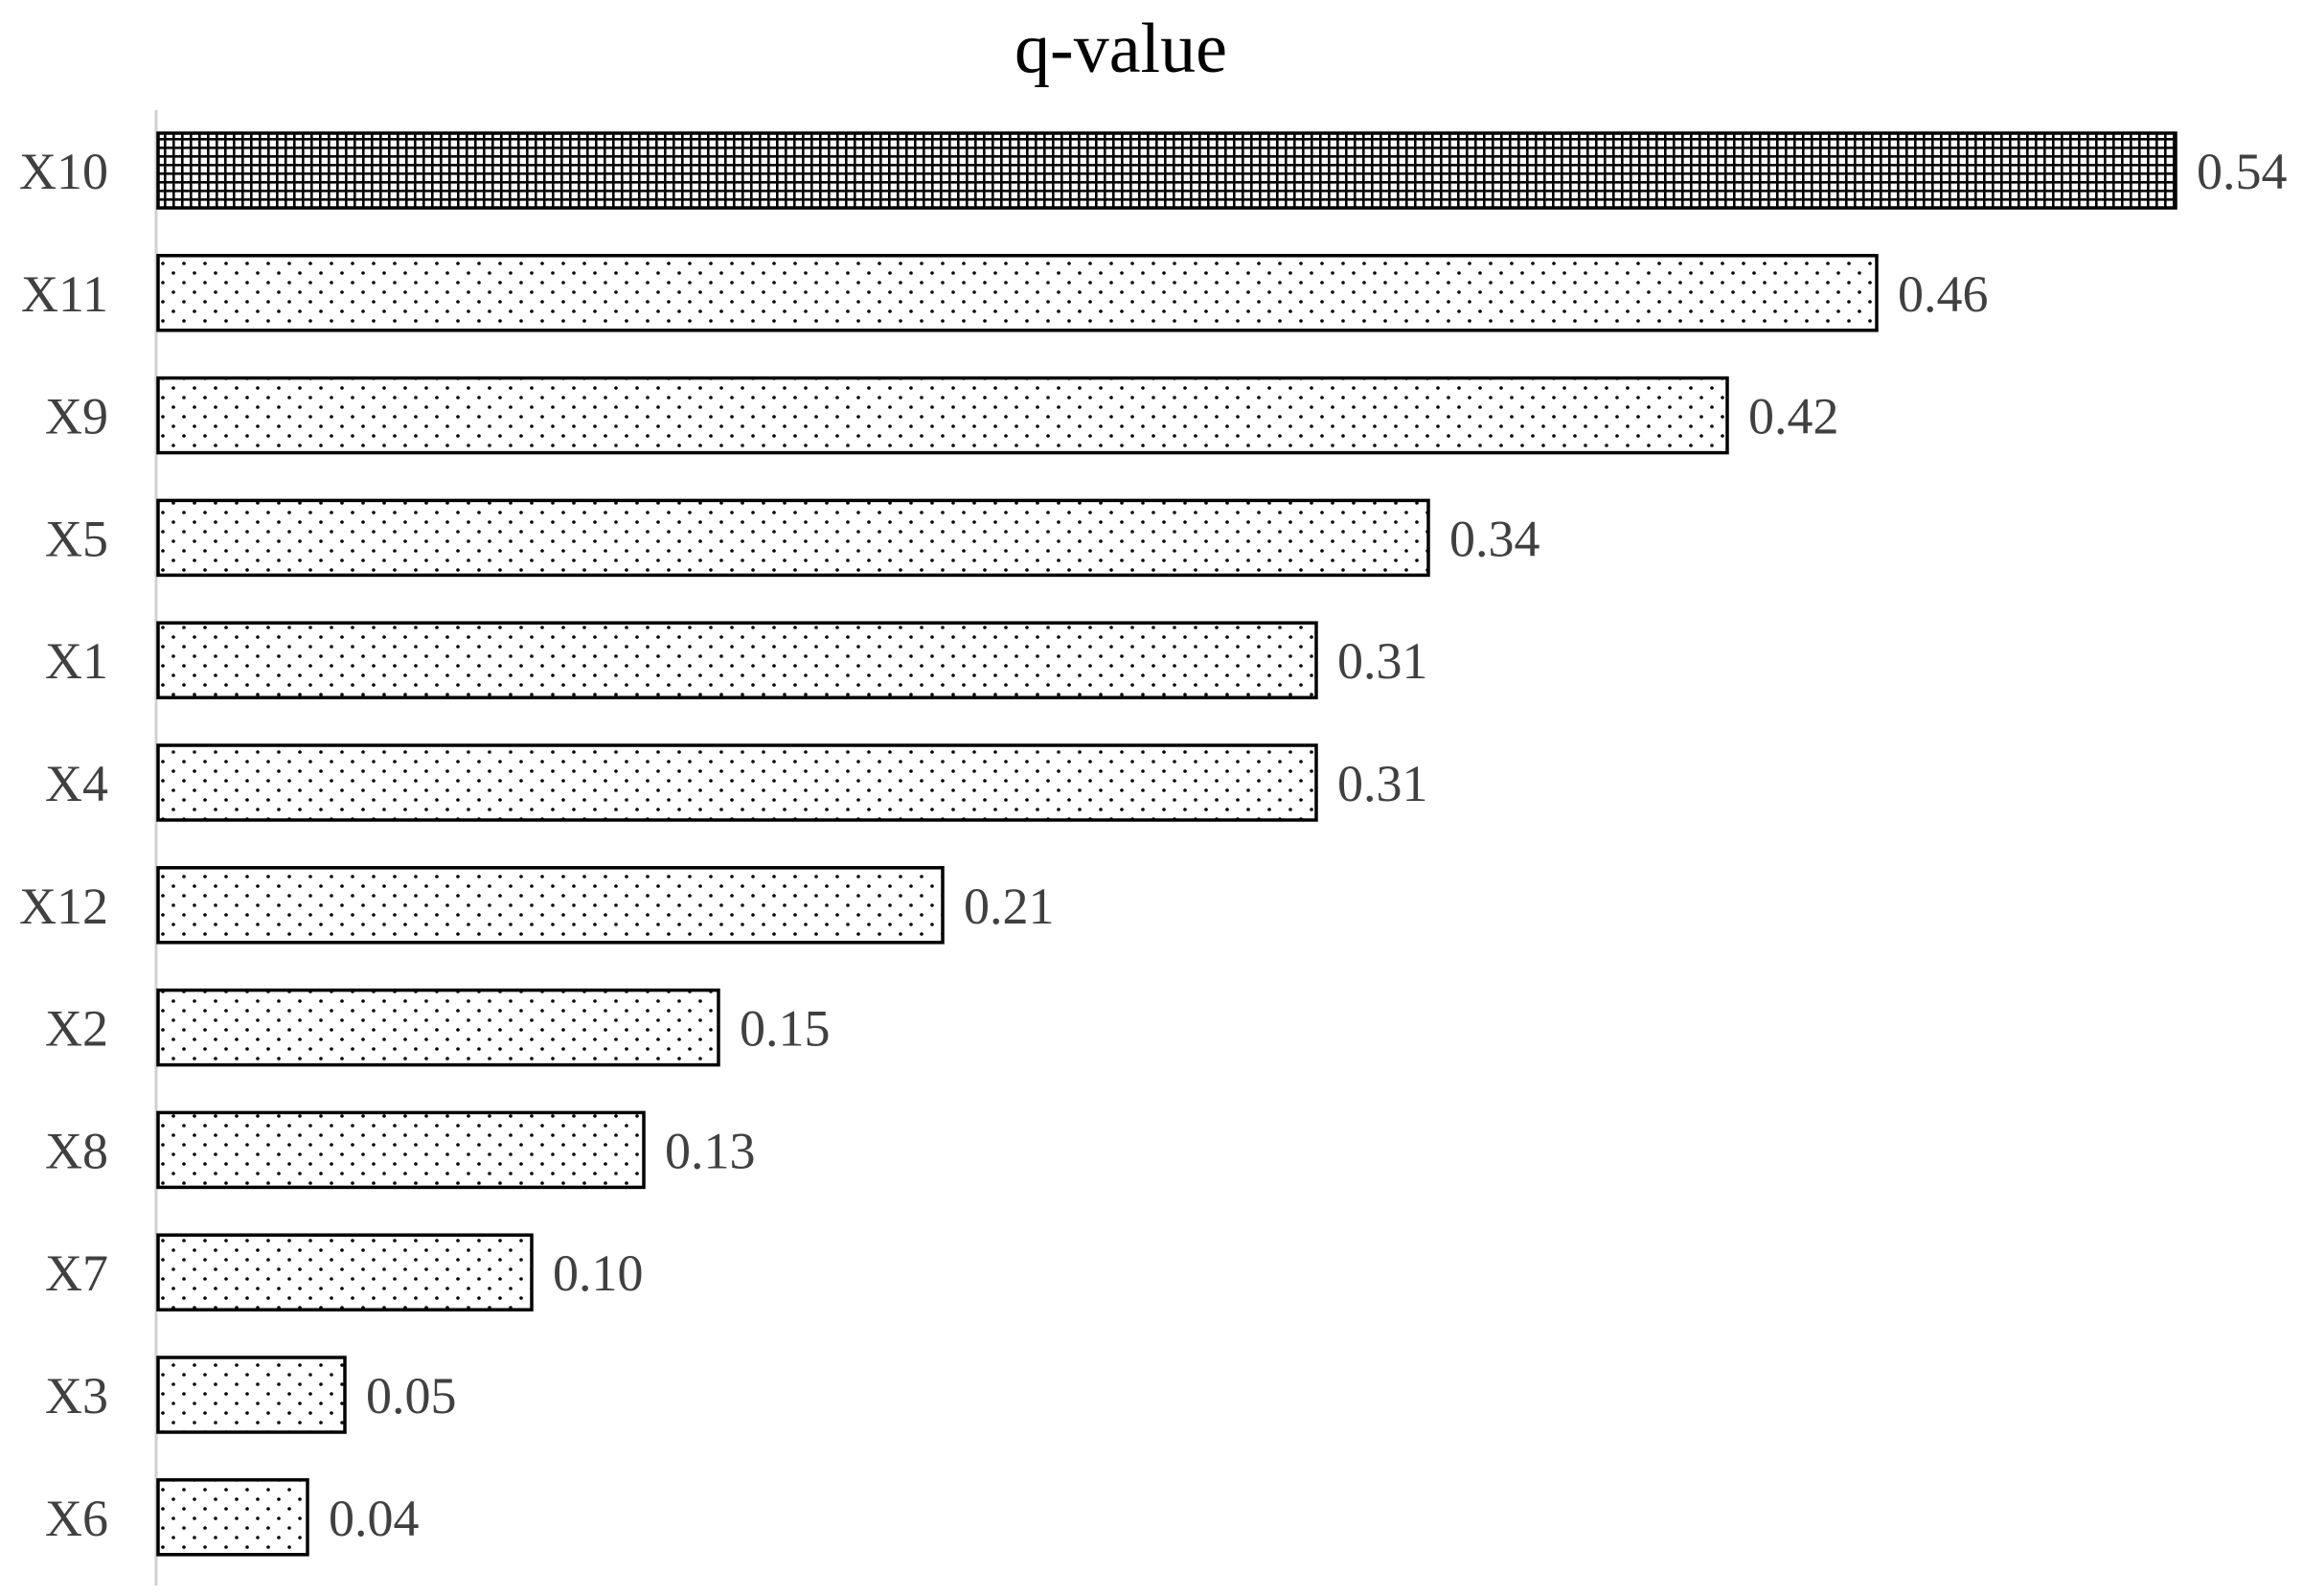 This screenshot has width=2303, height=1596. What do you see at coordinates (411, 1396) in the screenshot?
I see `value-label-x3: 0.05` at bounding box center [411, 1396].